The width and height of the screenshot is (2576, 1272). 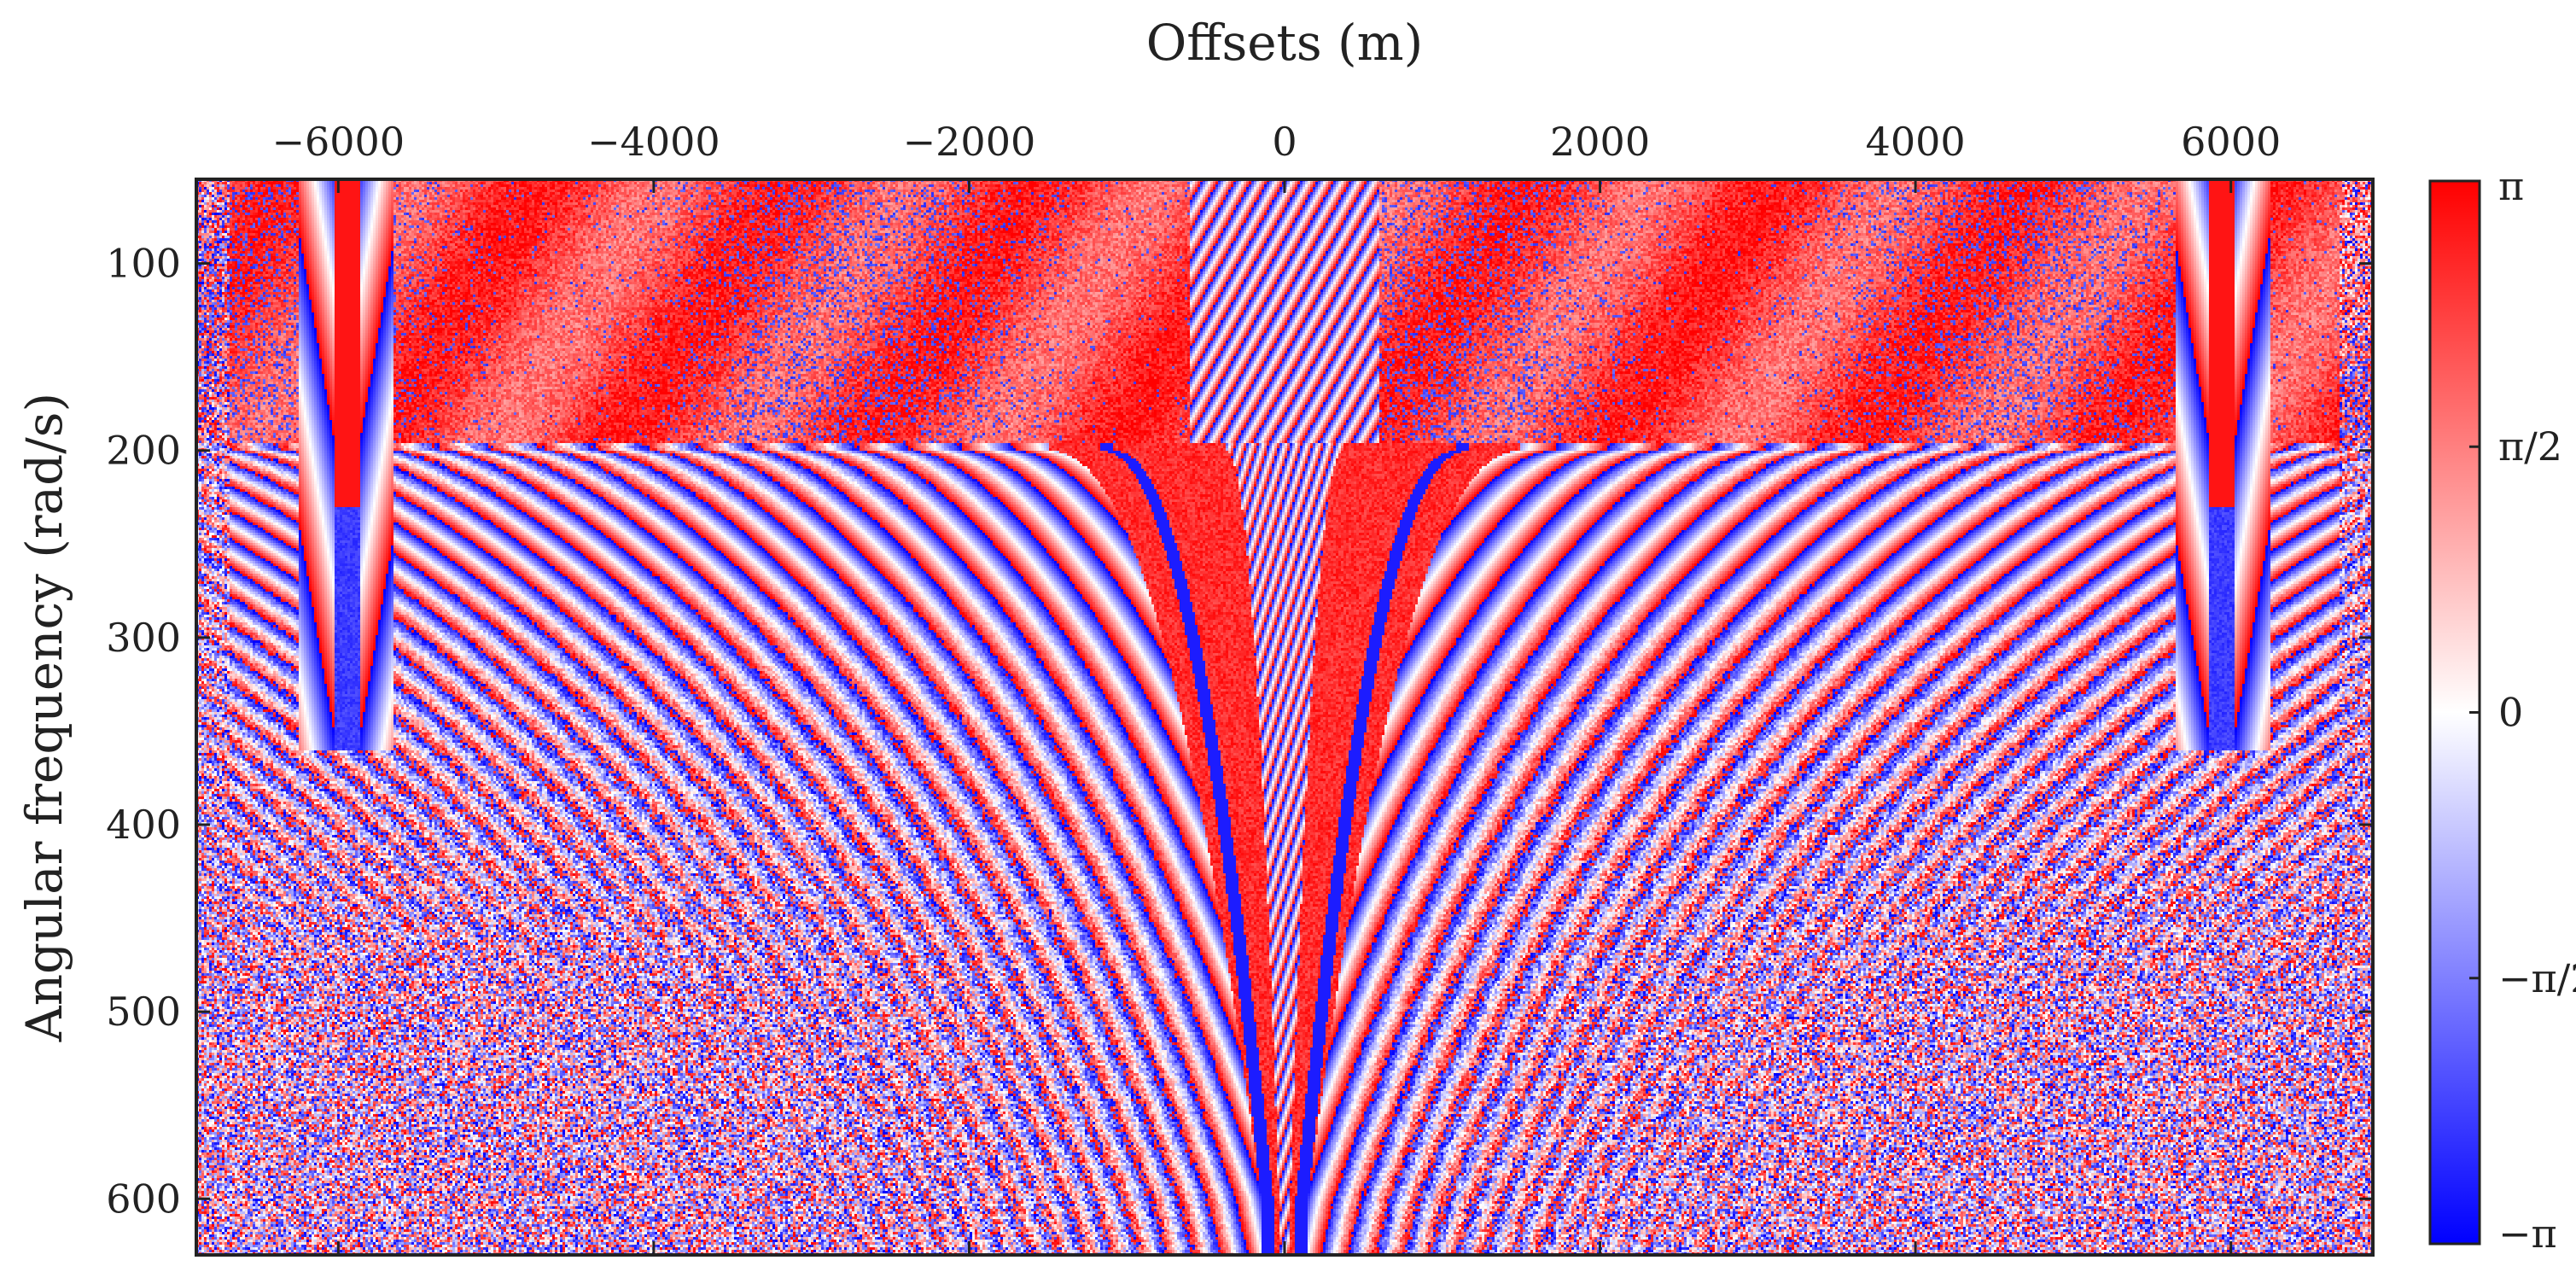 What do you see at coordinates (2530, 446) in the screenshot?
I see `colorbar-tick-label: π/2` at bounding box center [2530, 446].